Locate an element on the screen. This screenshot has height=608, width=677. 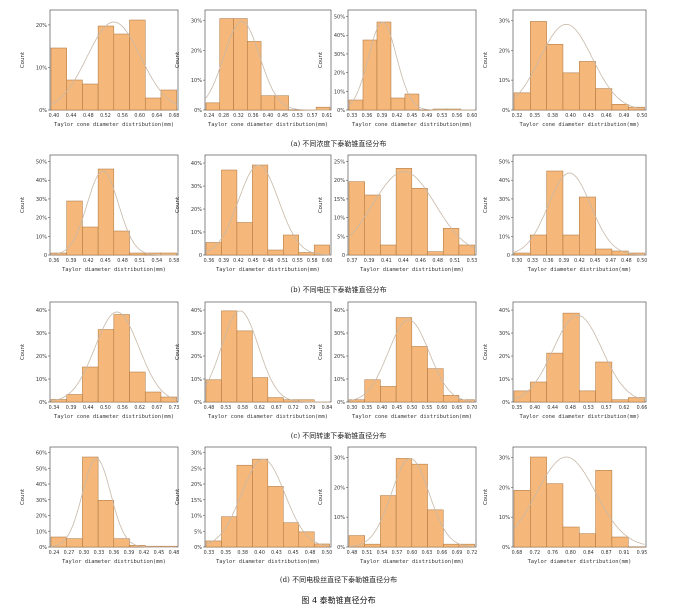
x-tick-label: 0.46 is located at coordinates (606, 116).